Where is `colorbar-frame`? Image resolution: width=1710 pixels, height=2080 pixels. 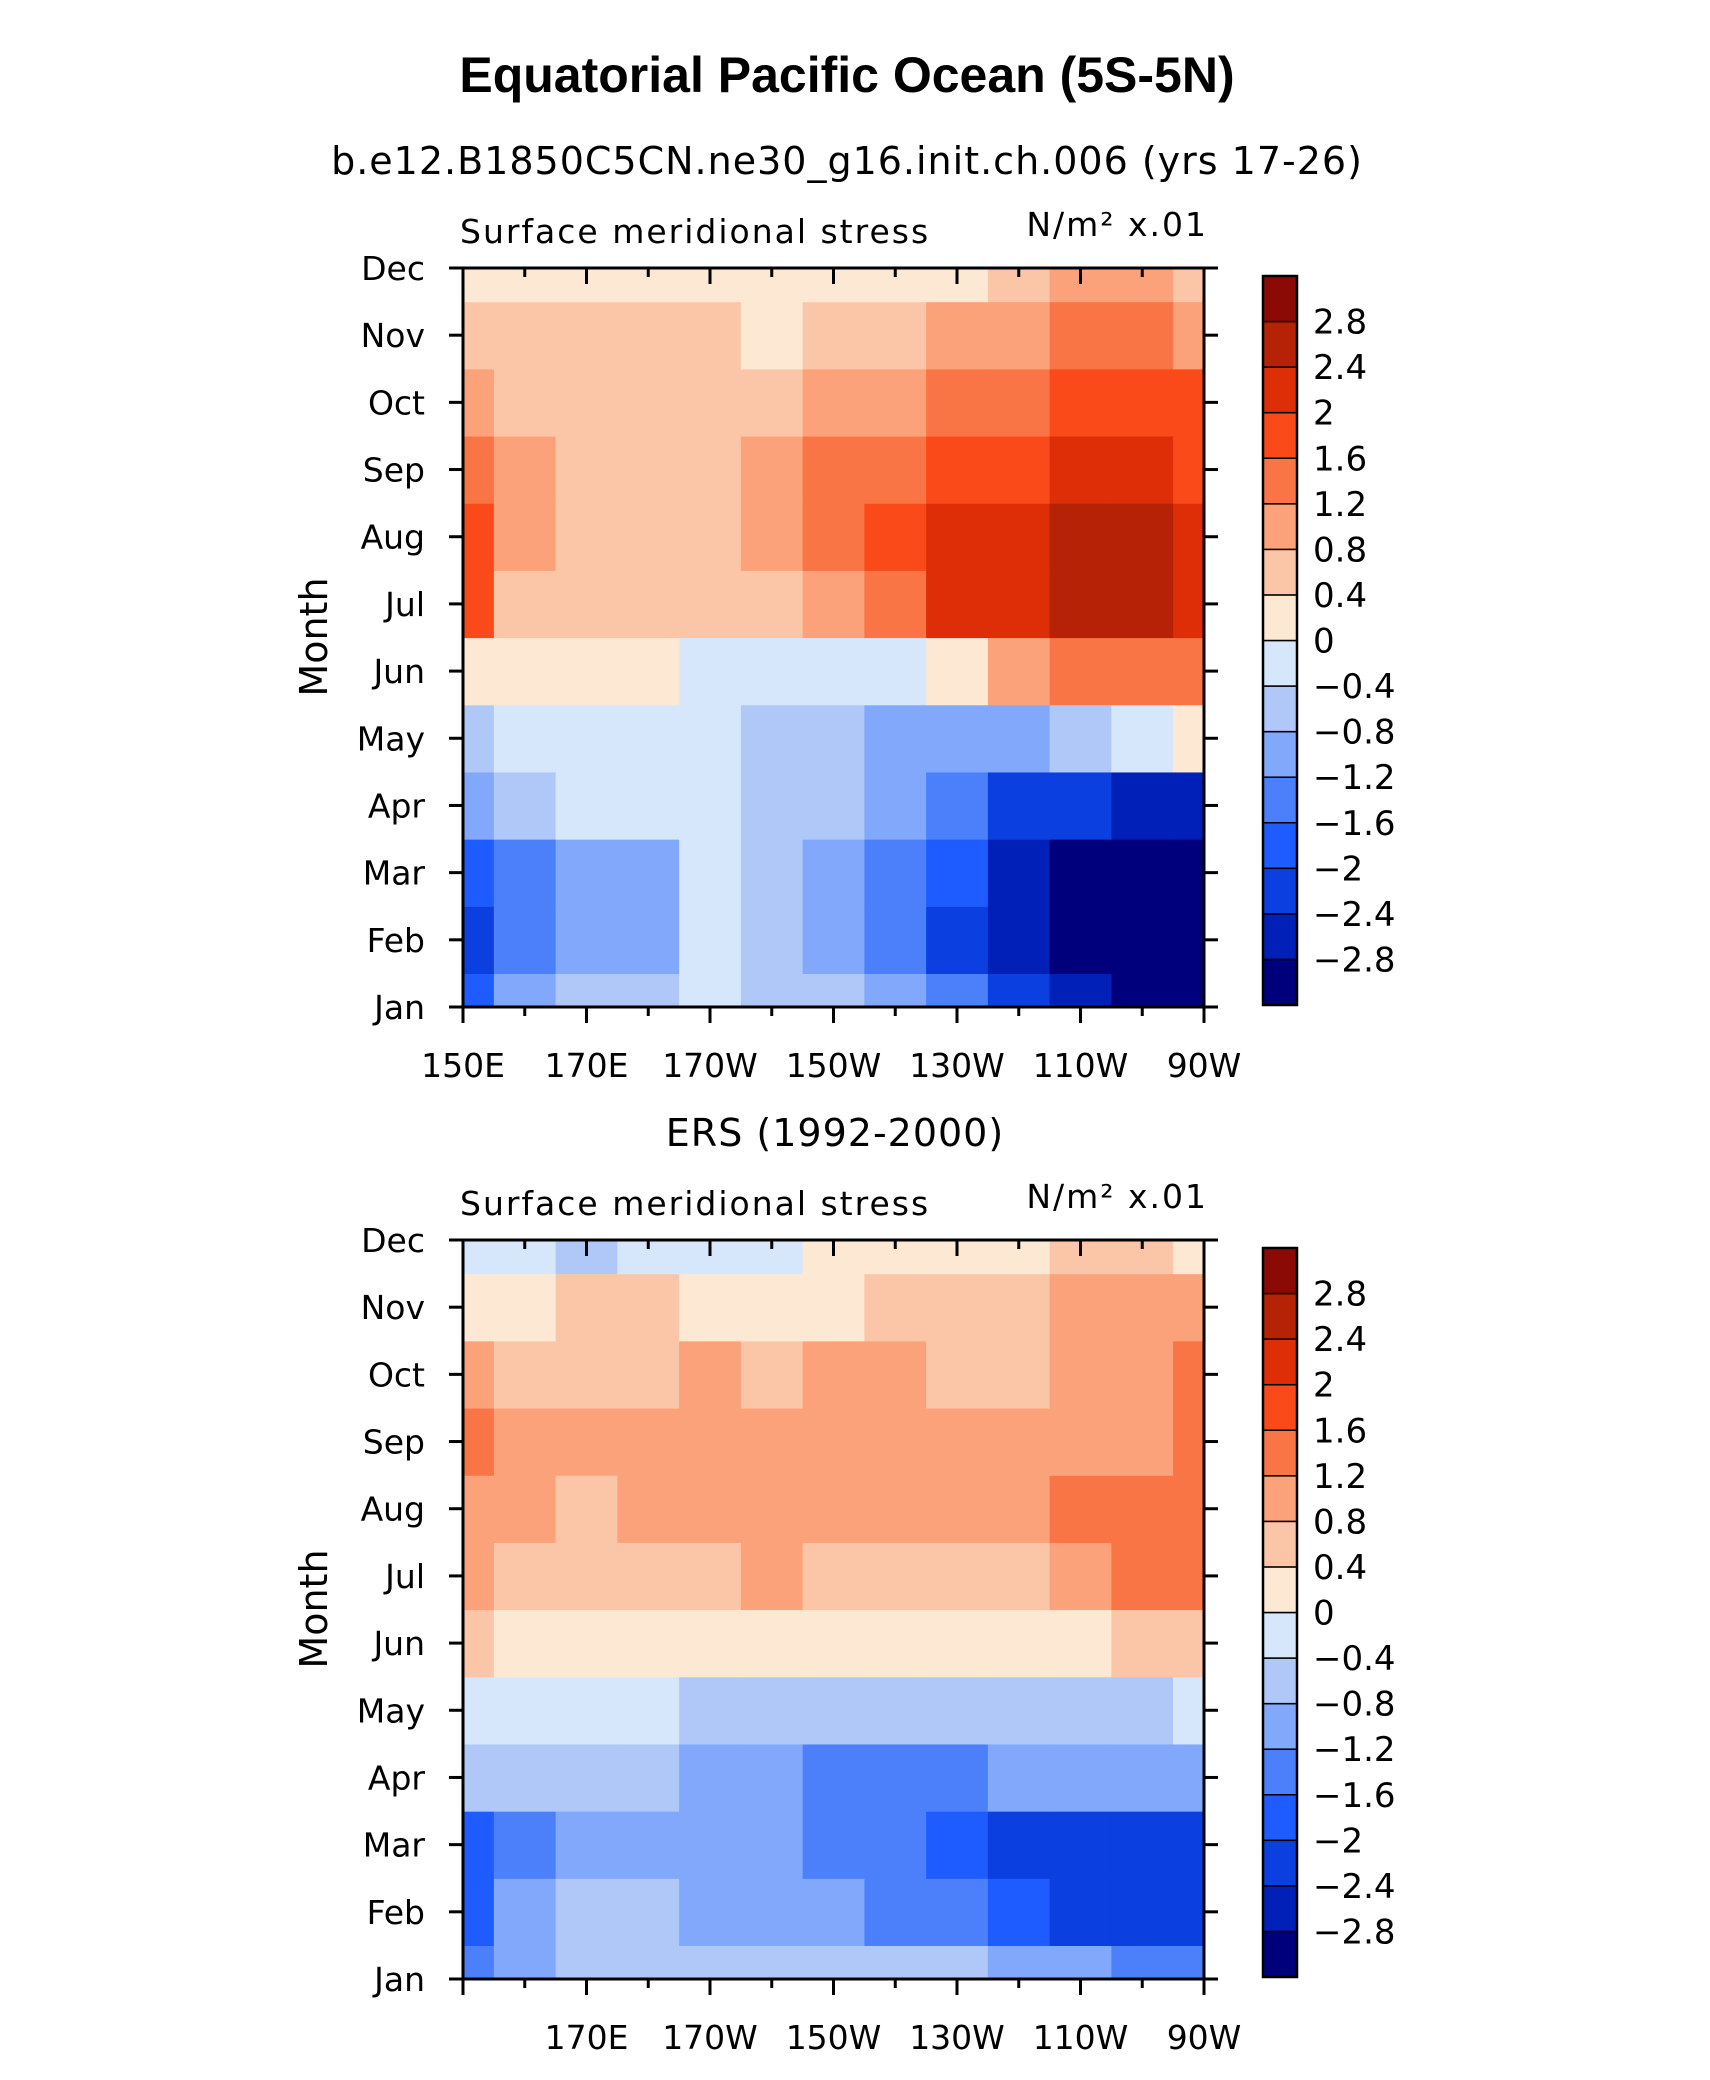
colorbar-frame is located at coordinates (1280, 640).